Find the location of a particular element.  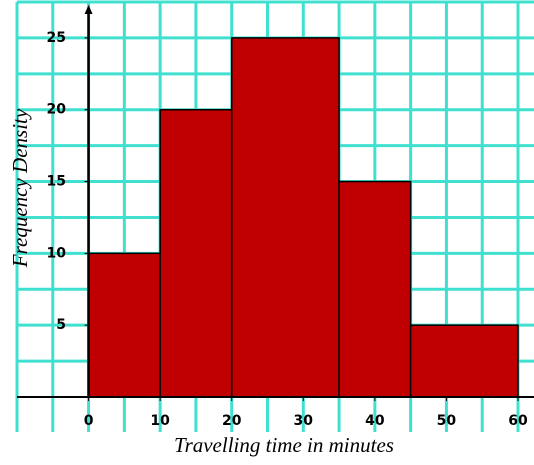

x-tick-label: 0 is located at coordinates (89, 421).